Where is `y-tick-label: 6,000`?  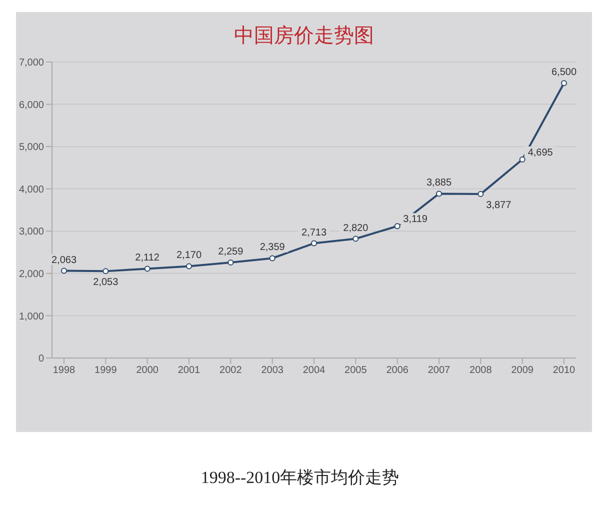 y-tick-label: 6,000 is located at coordinates (31, 105).